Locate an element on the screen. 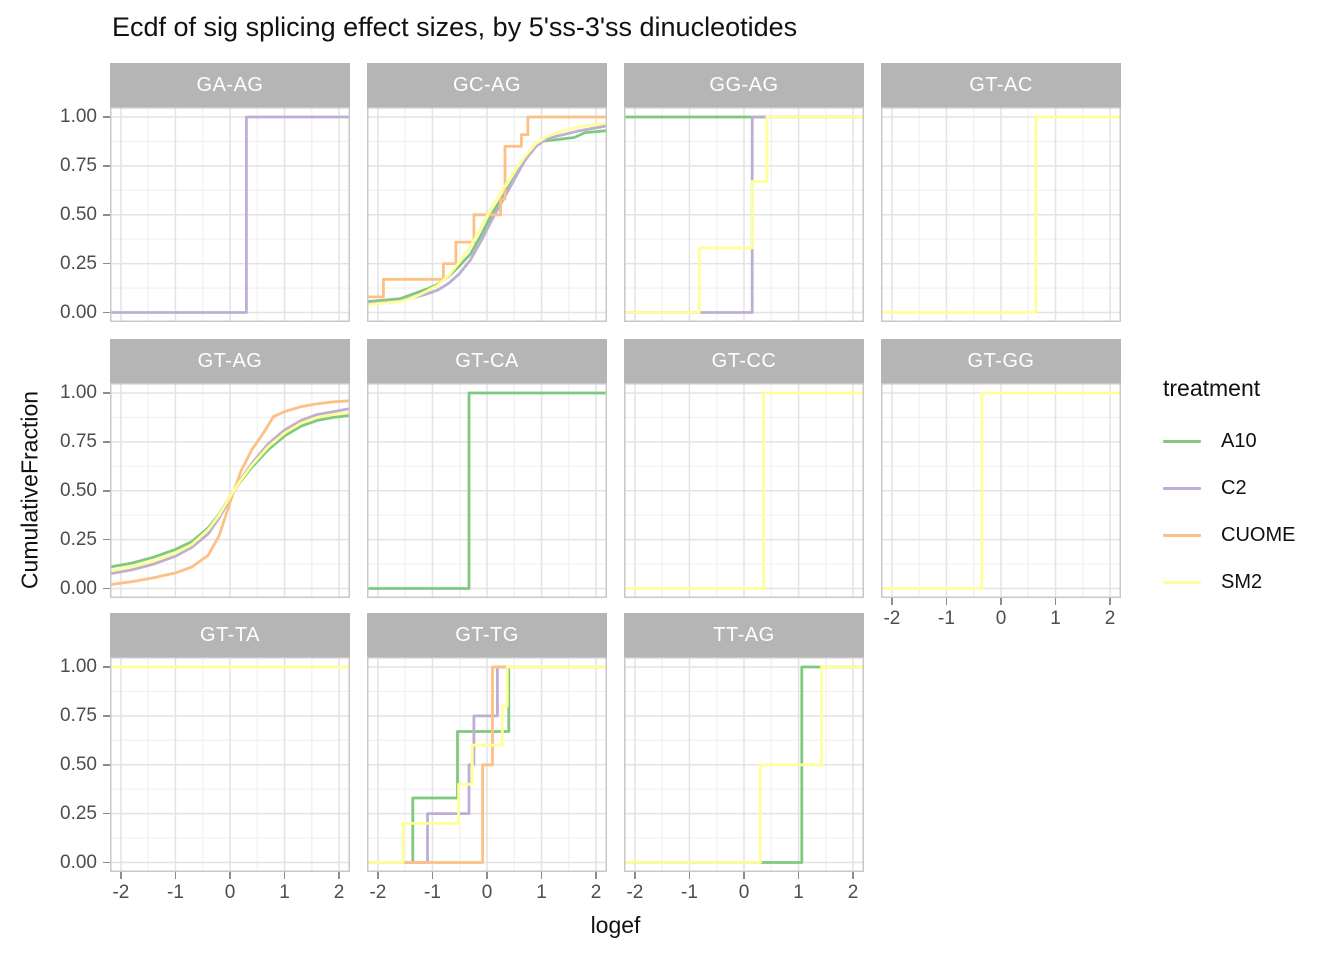 The width and height of the screenshot is (1344, 960). facet-strip: GG-AG is located at coordinates (744, 85).